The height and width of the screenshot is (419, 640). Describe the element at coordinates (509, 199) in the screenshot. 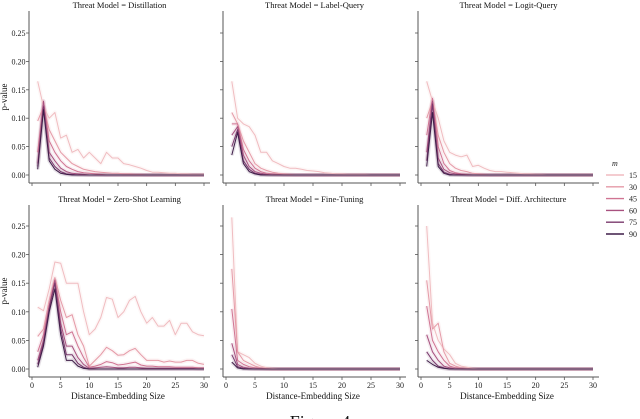

I see `panel-title: Threat Model = Diff. Architecture` at that location.